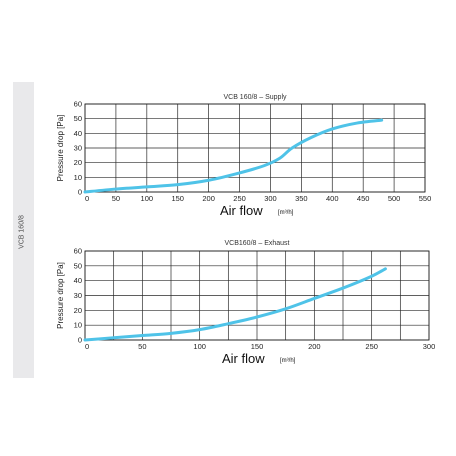 This screenshot has height=456, width=456. What do you see at coordinates (23, 230) in the screenshot?
I see `side-panel` at bounding box center [23, 230].